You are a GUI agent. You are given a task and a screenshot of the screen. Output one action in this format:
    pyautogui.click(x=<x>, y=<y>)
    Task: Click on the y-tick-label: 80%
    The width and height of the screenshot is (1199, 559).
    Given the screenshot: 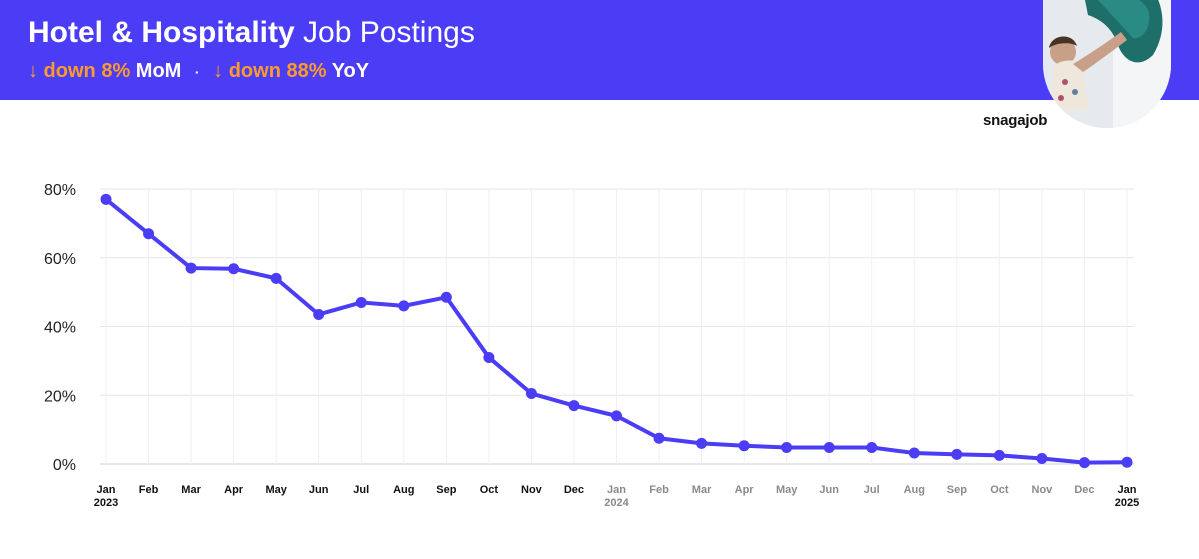 What is the action you would take?
    pyautogui.click(x=60, y=190)
    